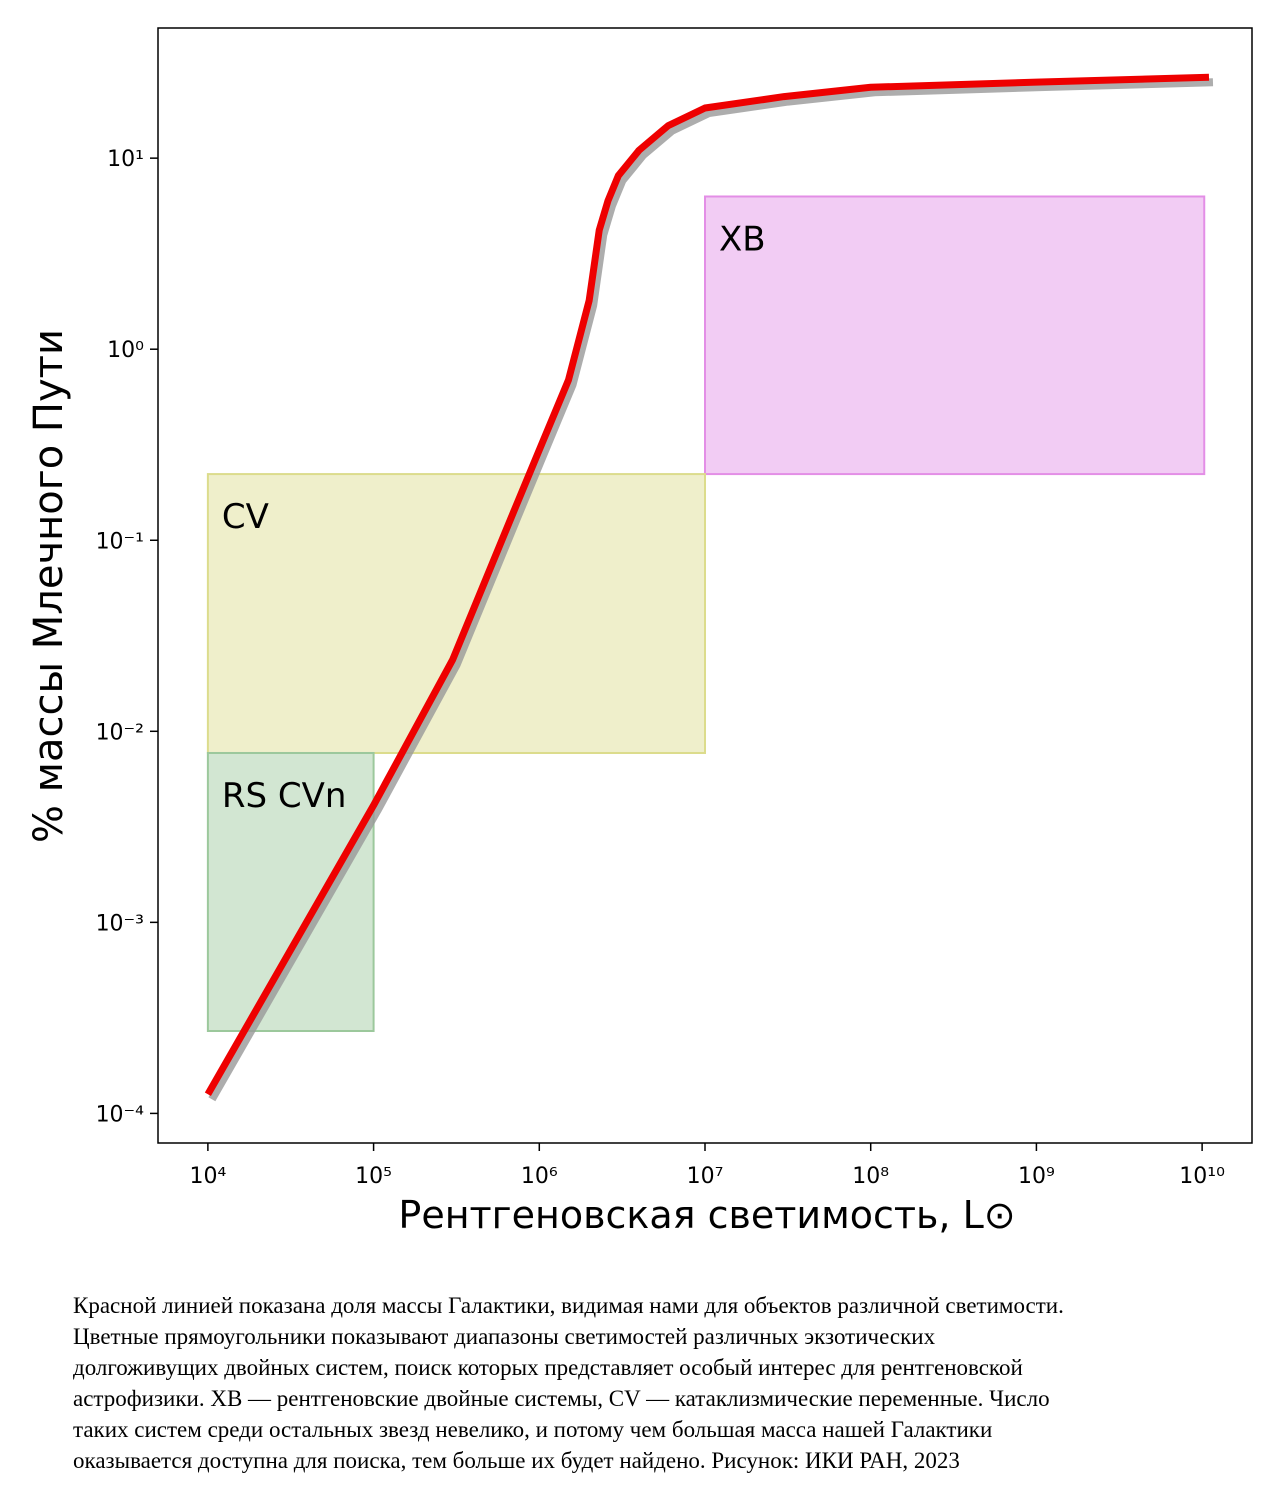 Image resolution: width=1282 pixels, height=1506 pixels. Describe the element at coordinates (539, 1176) in the screenshot. I see `x-tick-label: 10⁶` at that location.